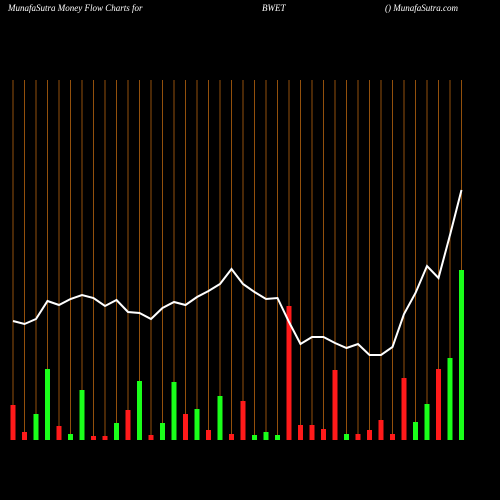  Describe the element at coordinates (274, 8) in the screenshot. I see `symbol: BWET` at that location.